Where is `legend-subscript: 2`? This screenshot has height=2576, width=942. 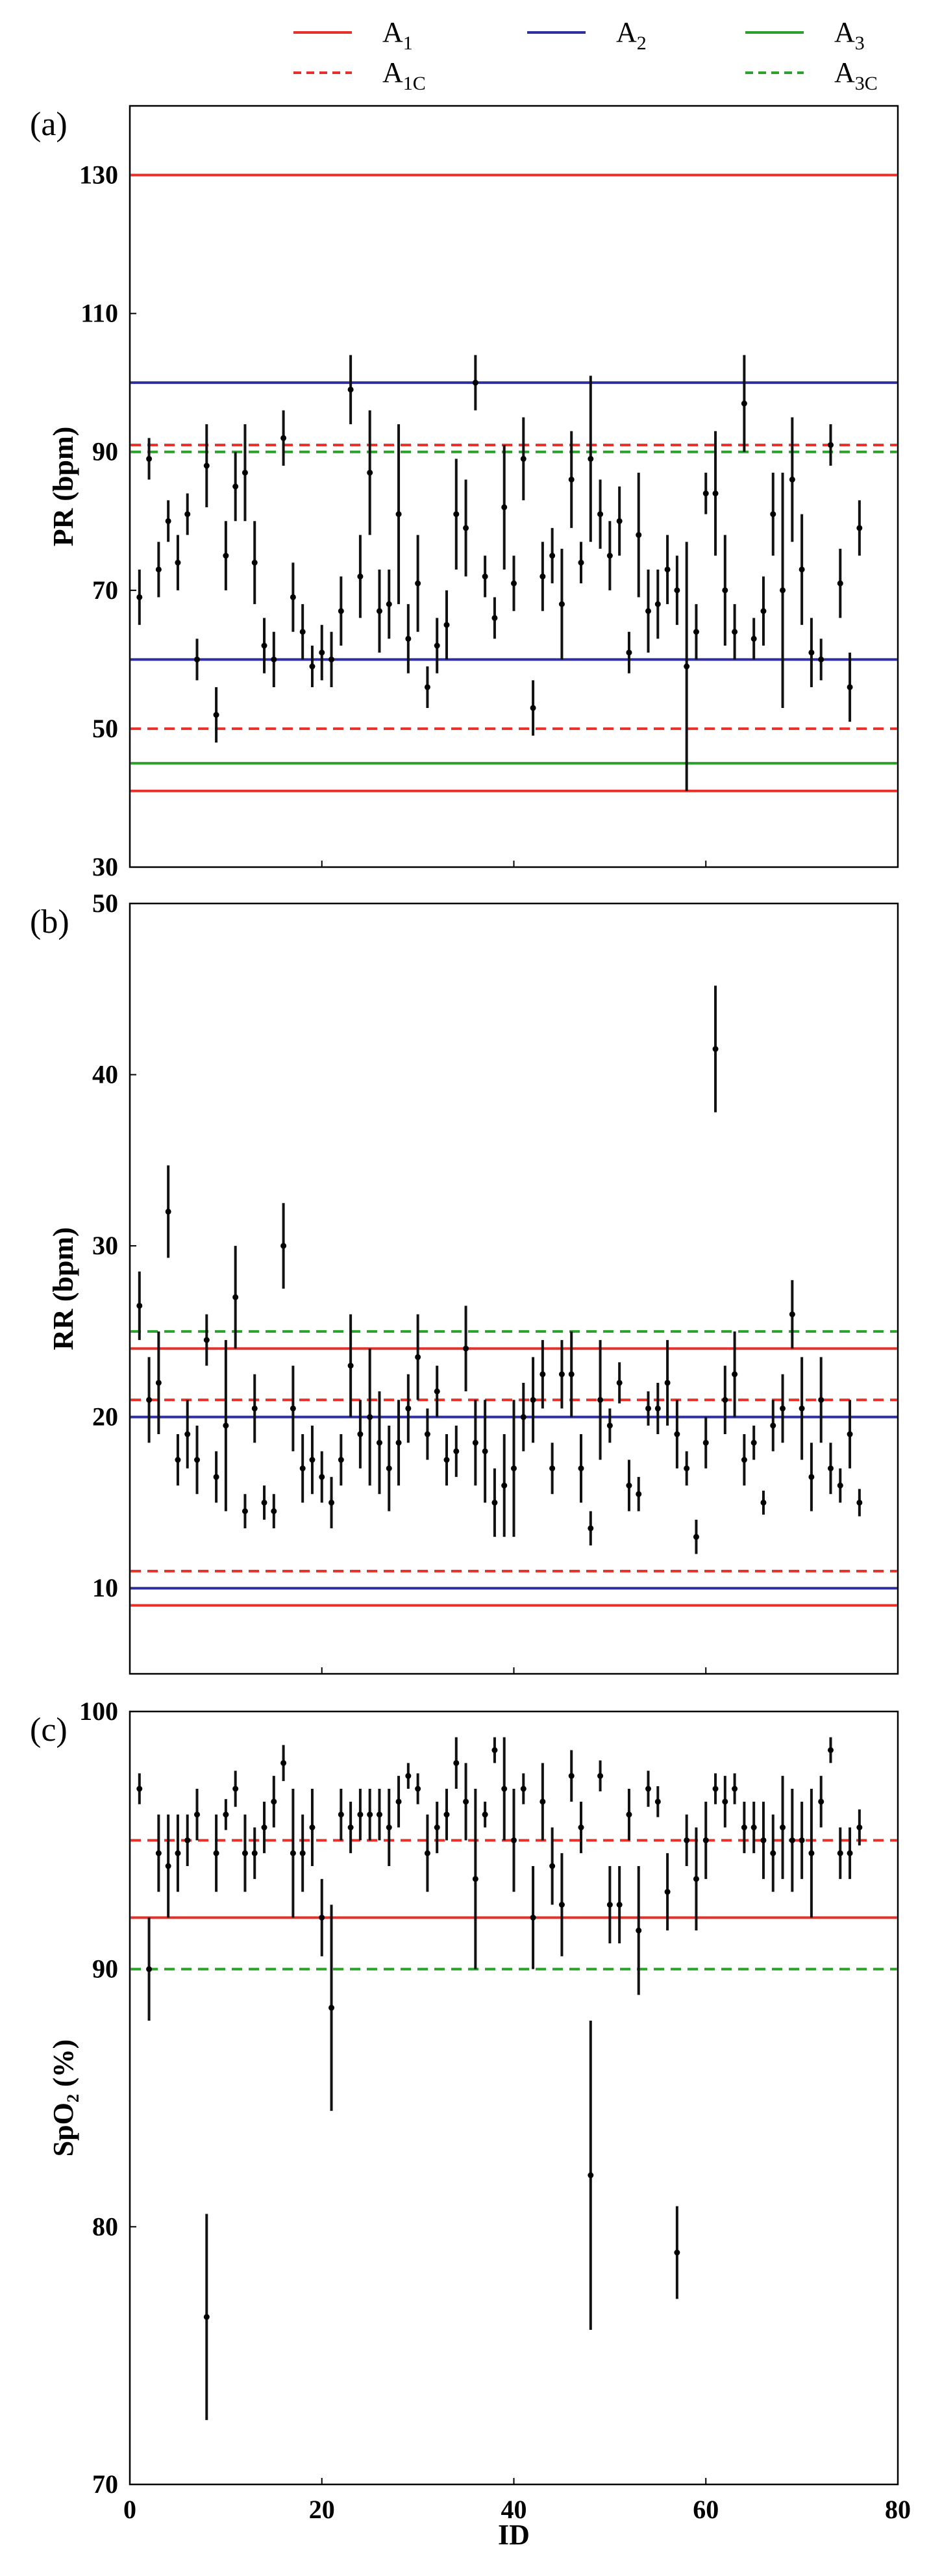 legend-subscript: 2 is located at coordinates (642, 43).